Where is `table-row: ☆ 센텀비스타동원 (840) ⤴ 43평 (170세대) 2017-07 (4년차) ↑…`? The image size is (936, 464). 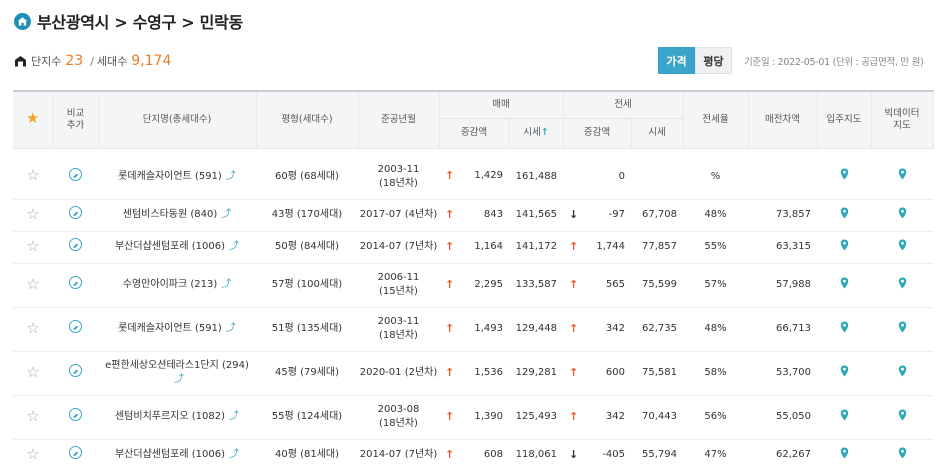
table-row: ☆ 센텀비스타동원 (840) ⤴ 43평 (170세대) 2017-07 (4년차) ↑… is located at coordinates (473, 215).